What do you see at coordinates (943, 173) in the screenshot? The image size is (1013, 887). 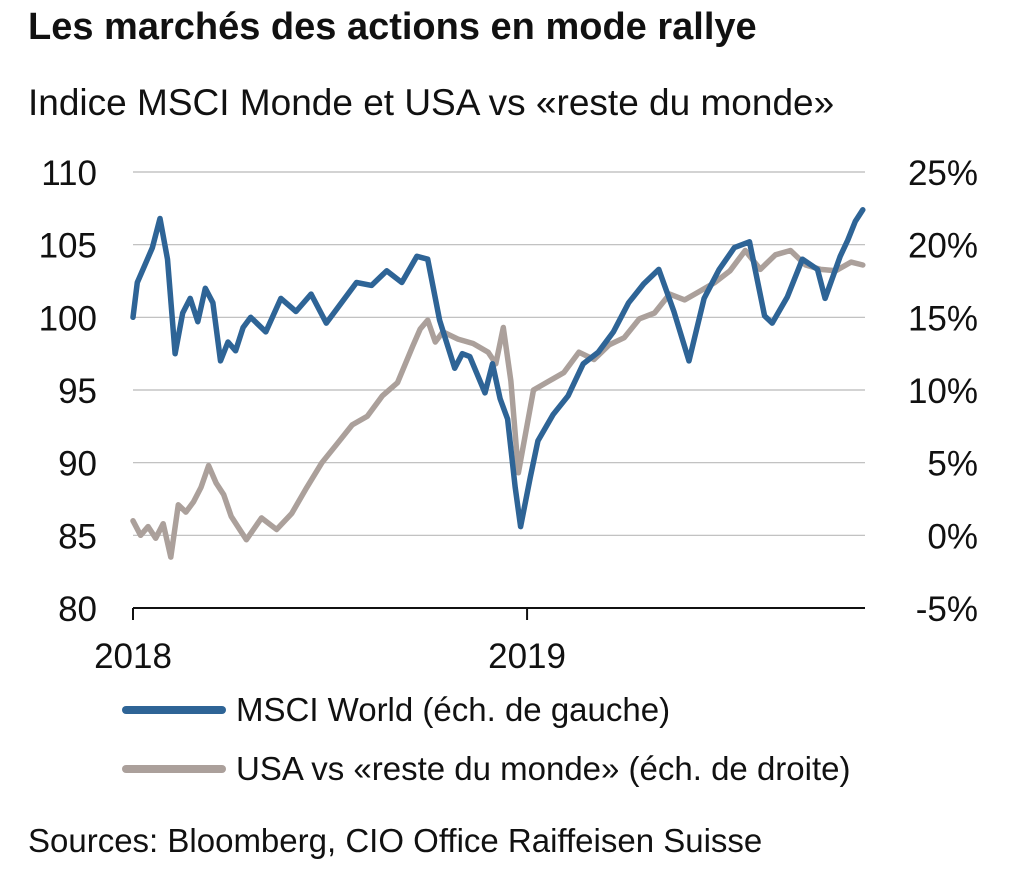 I see `y-right-tick-label: 25%` at bounding box center [943, 173].